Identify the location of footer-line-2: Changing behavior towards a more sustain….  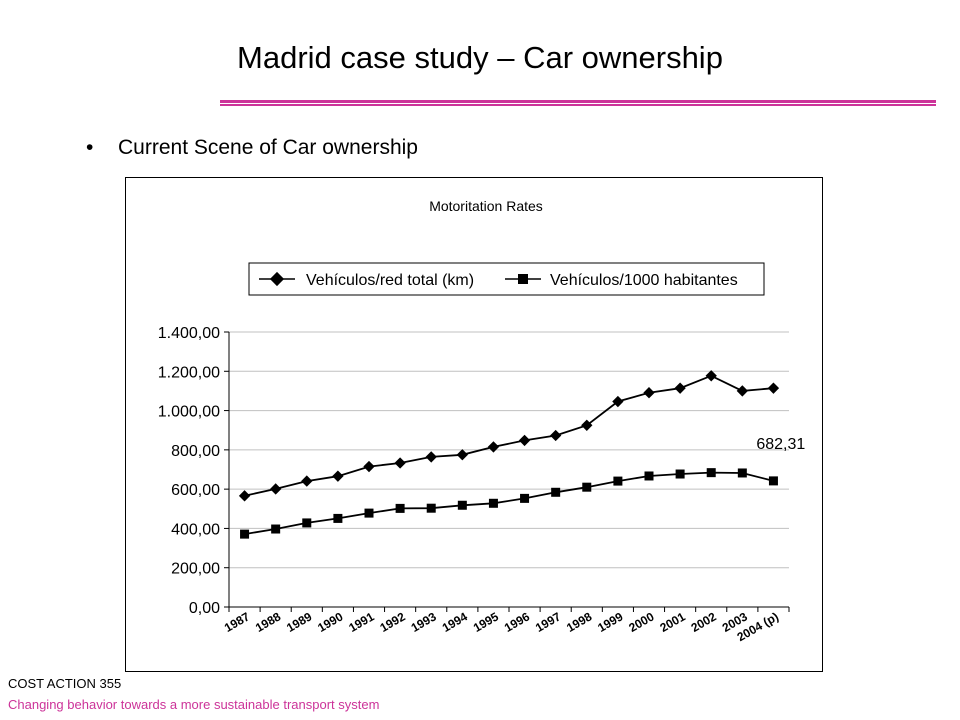
(194, 704).